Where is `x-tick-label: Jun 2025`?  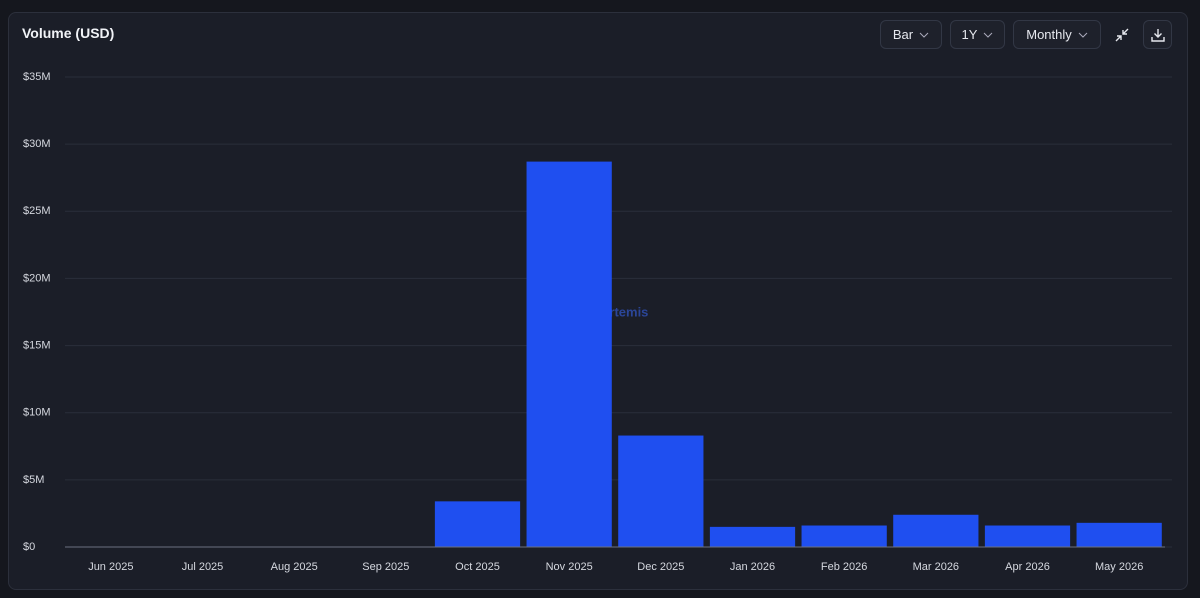
x-tick-label: Jun 2025 is located at coordinates (110, 567).